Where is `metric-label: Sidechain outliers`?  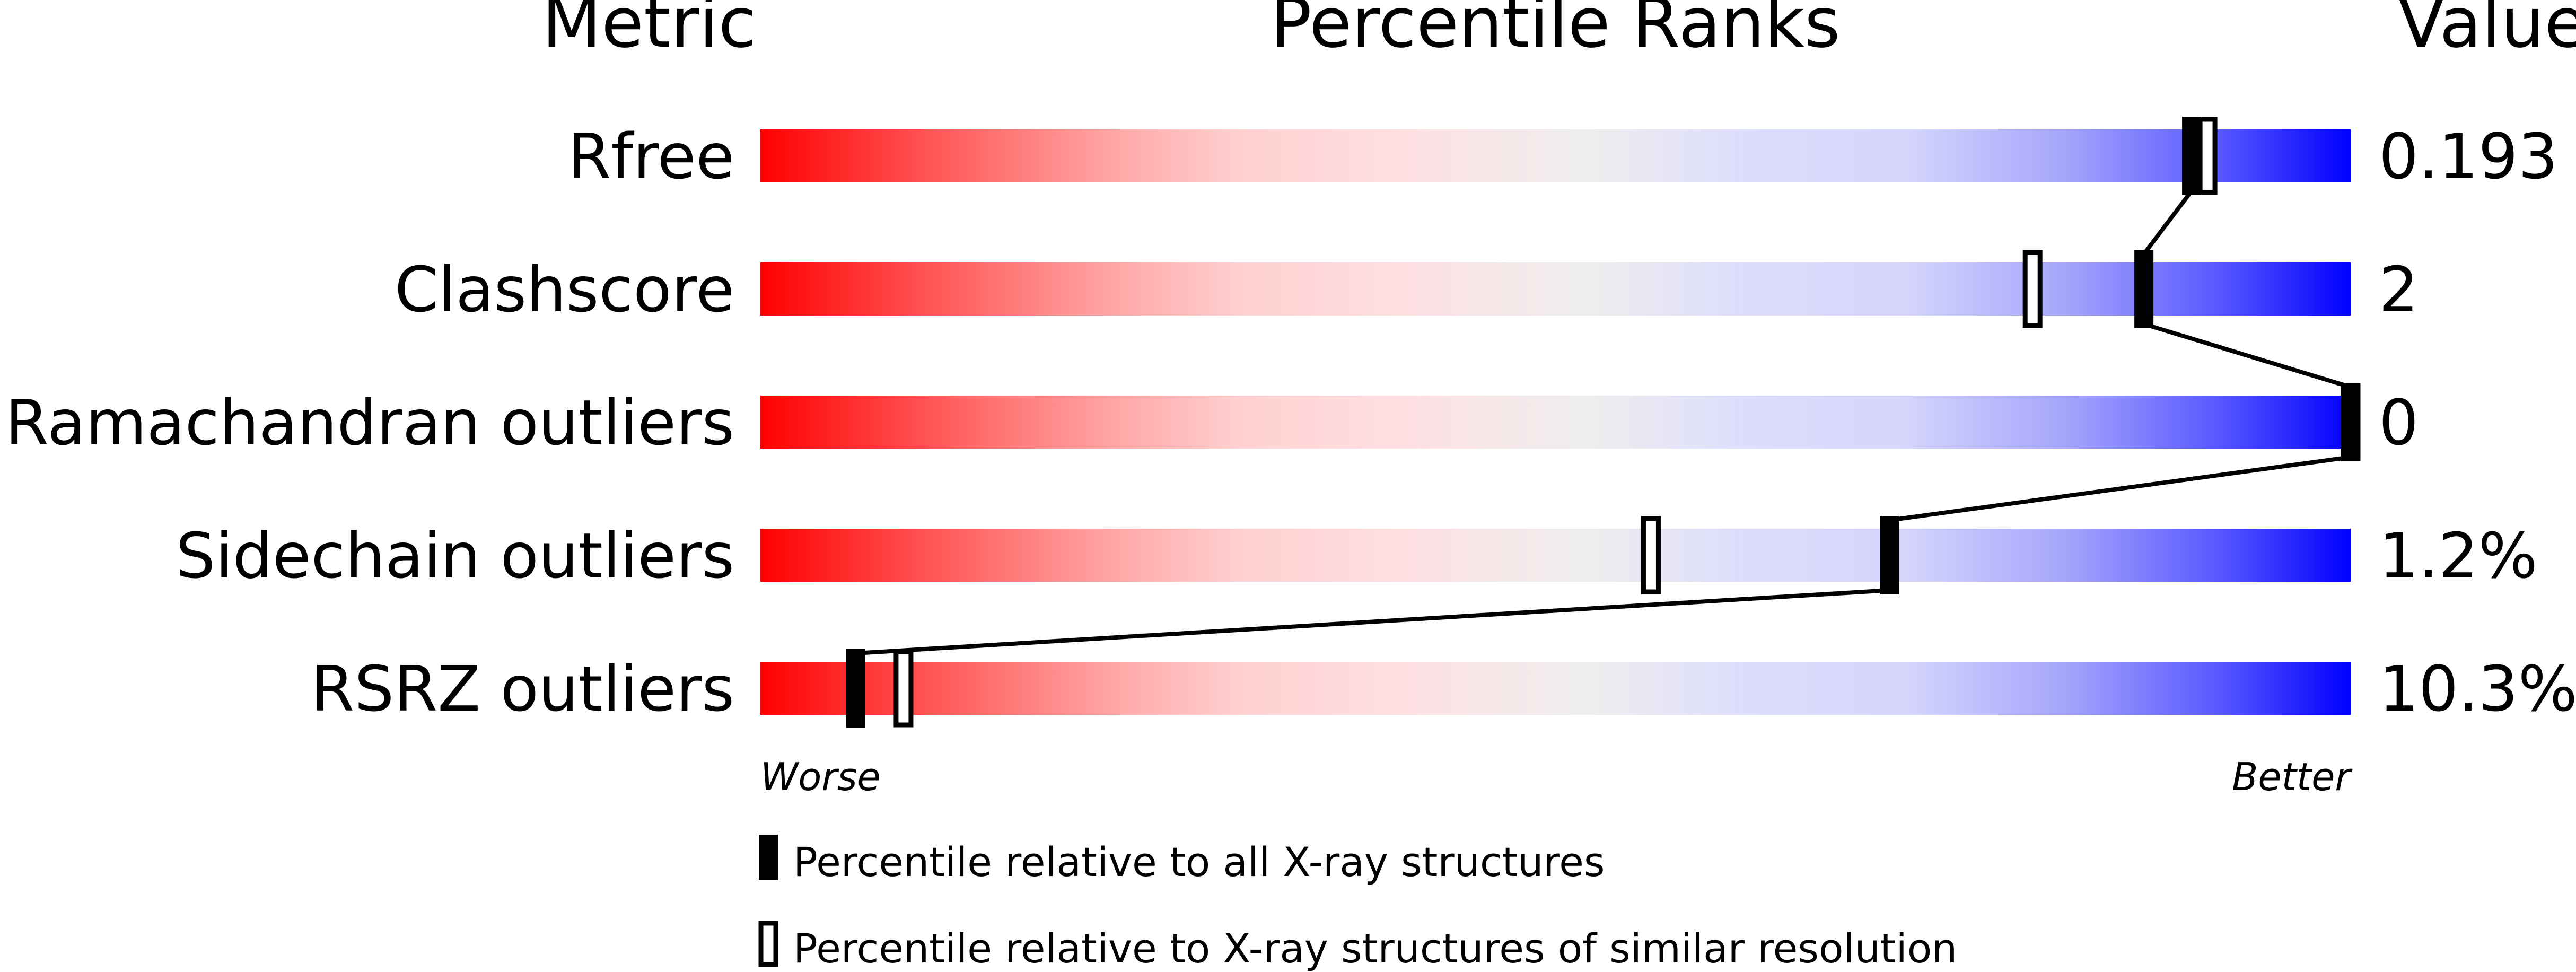 metric-label: Sidechain outliers is located at coordinates (455, 556).